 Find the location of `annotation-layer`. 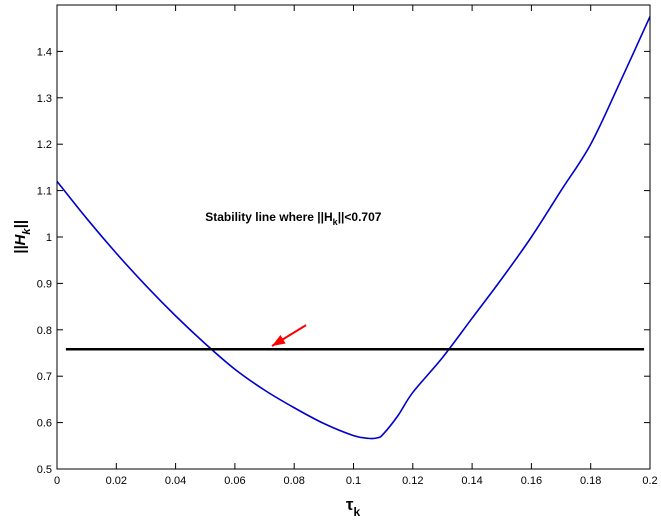

annotation-layer is located at coordinates (289, 335).